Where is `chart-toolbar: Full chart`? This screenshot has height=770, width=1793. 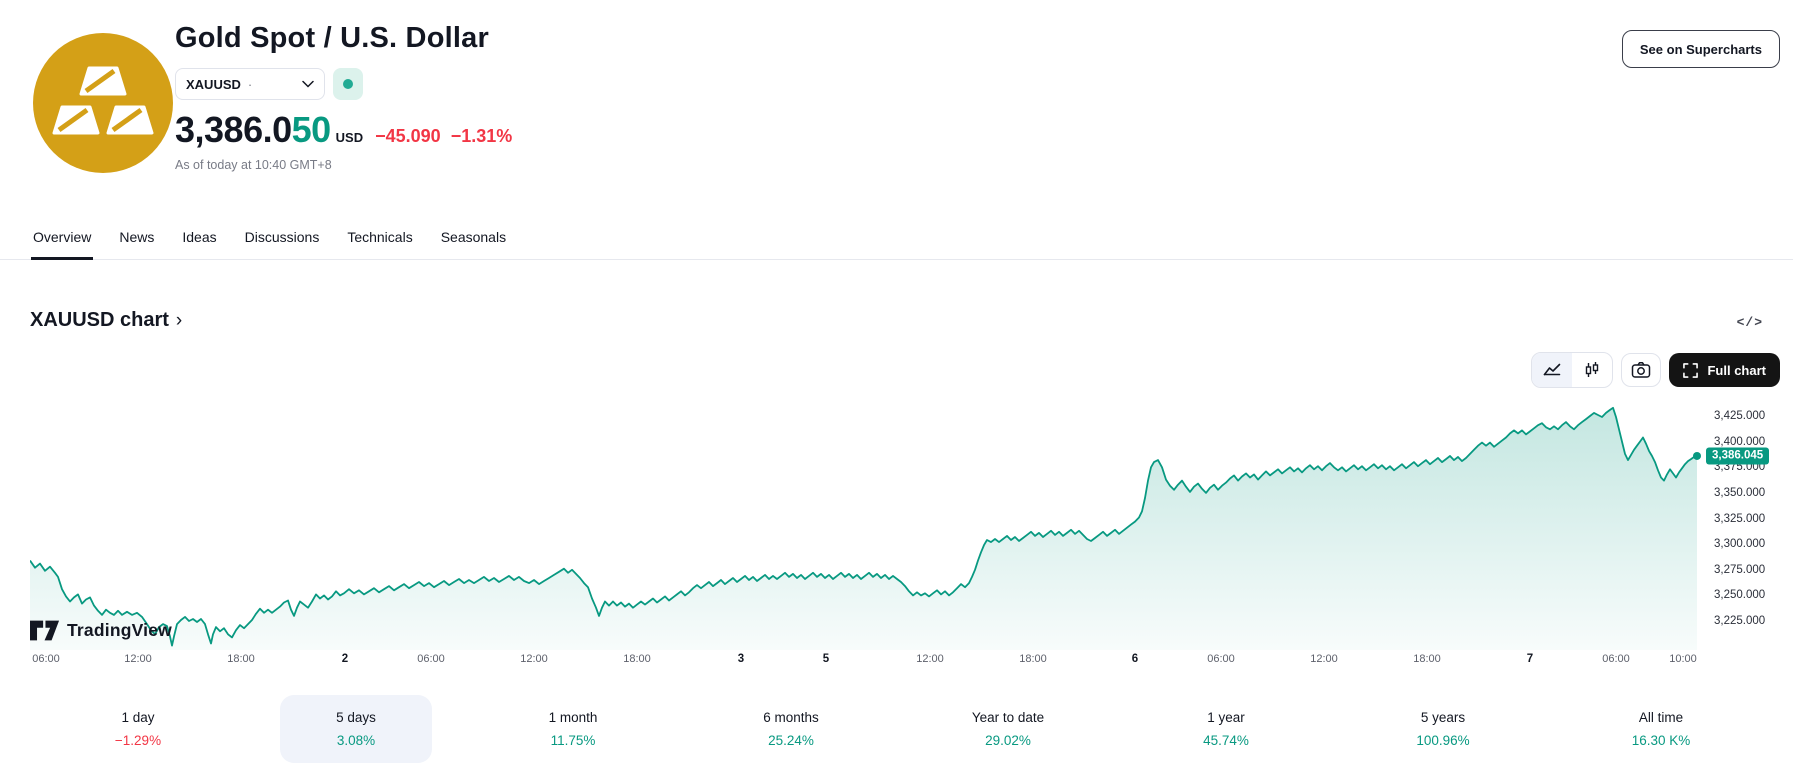
chart-toolbar: Full chart is located at coordinates (1655, 370).